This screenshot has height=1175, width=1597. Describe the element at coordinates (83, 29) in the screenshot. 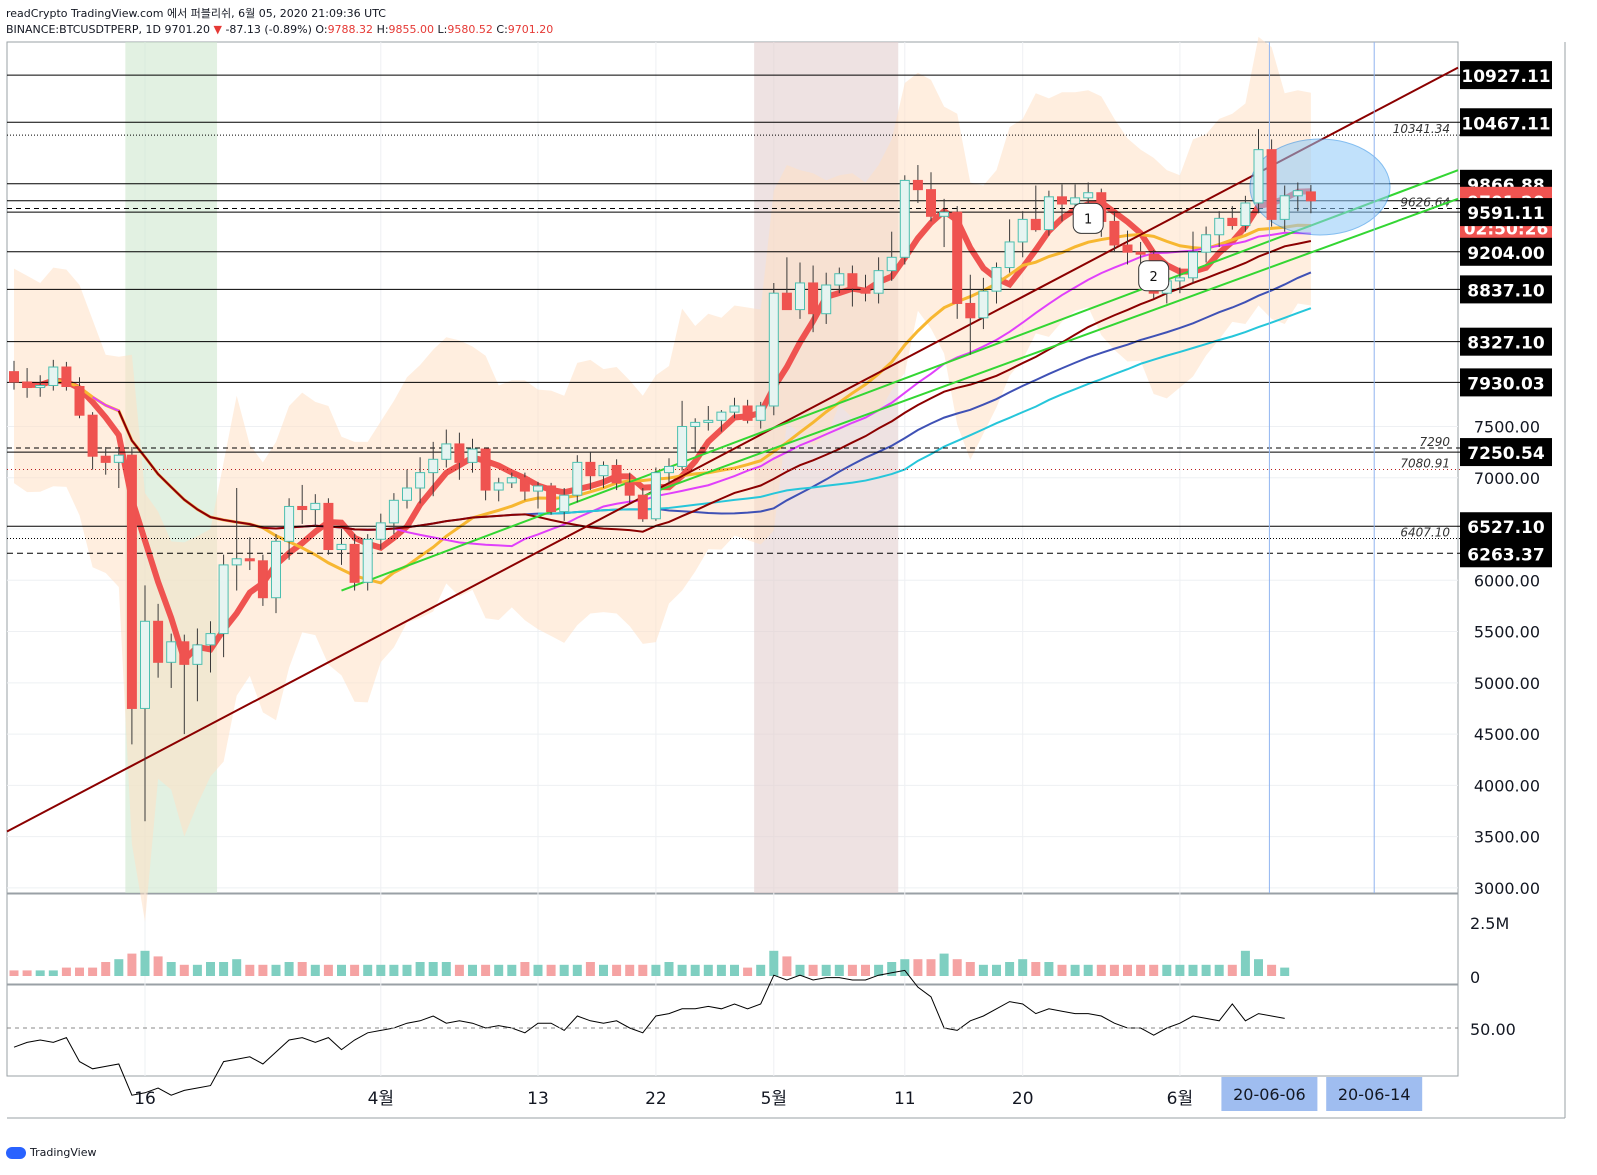

I see `symbol-label: BINANCE:BTCUSDTPERP, 1D` at that location.